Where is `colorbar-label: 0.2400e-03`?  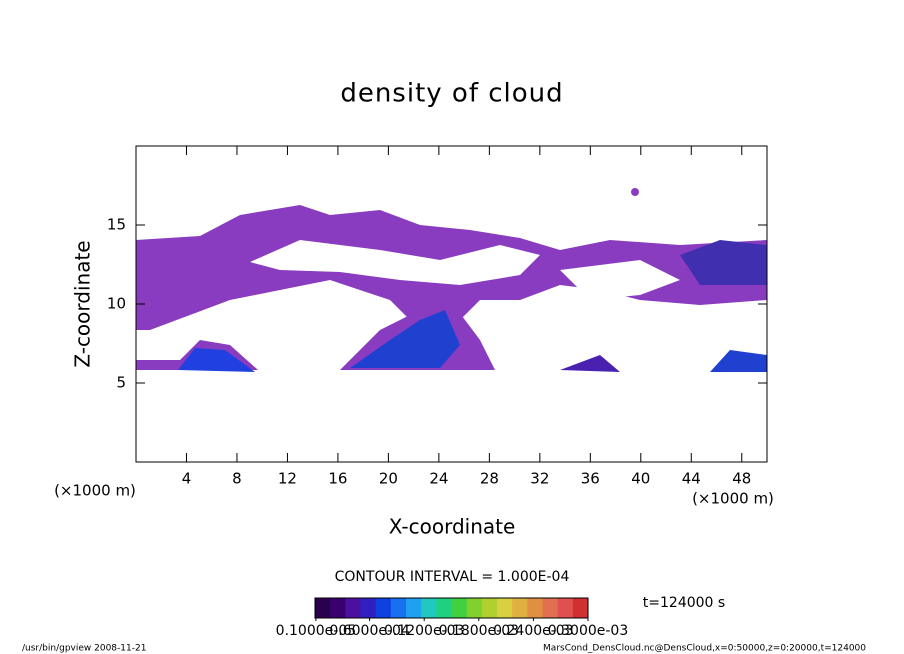 colorbar-label: 0.2400e-03 is located at coordinates (533, 631).